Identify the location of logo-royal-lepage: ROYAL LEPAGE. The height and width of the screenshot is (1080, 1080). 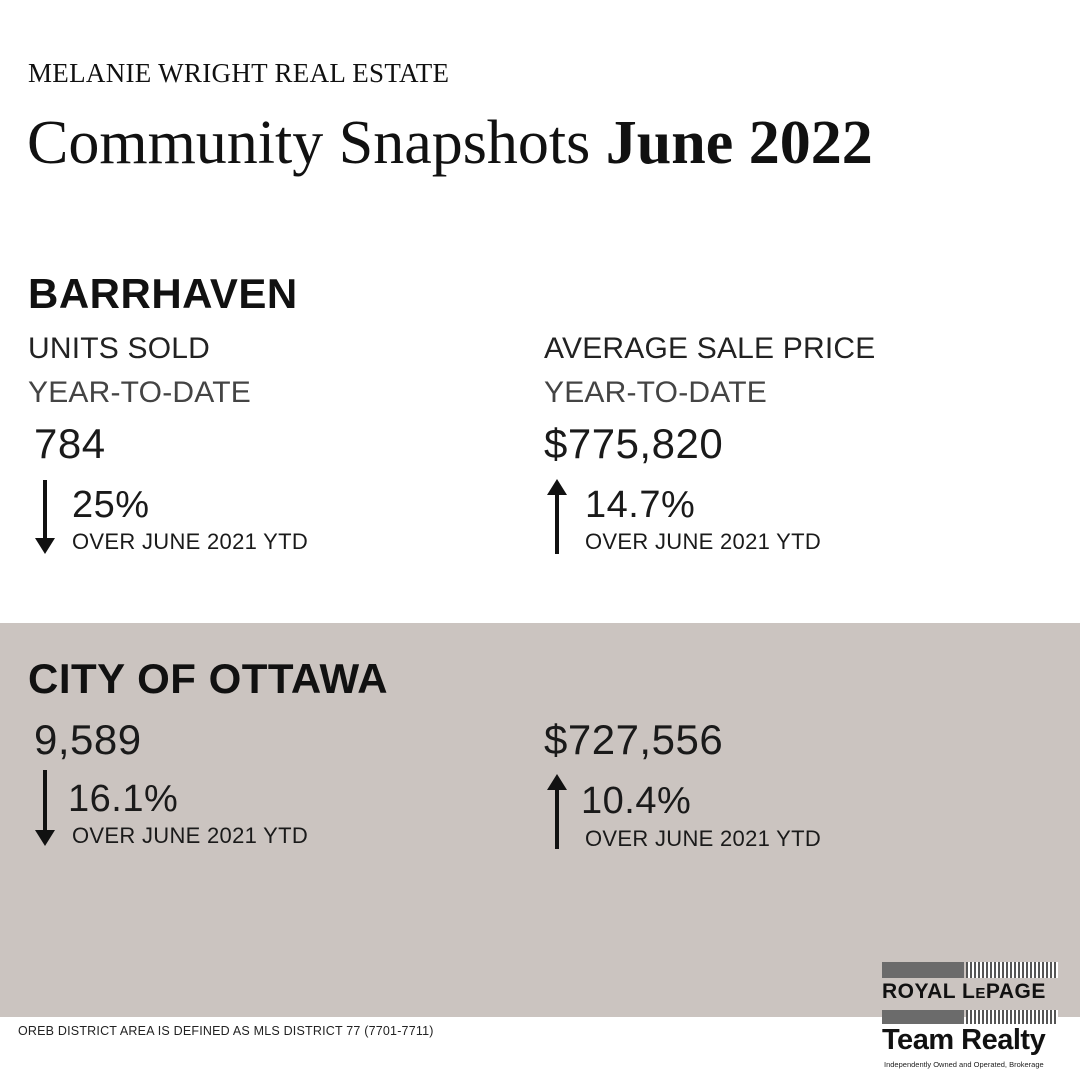
(964, 991).